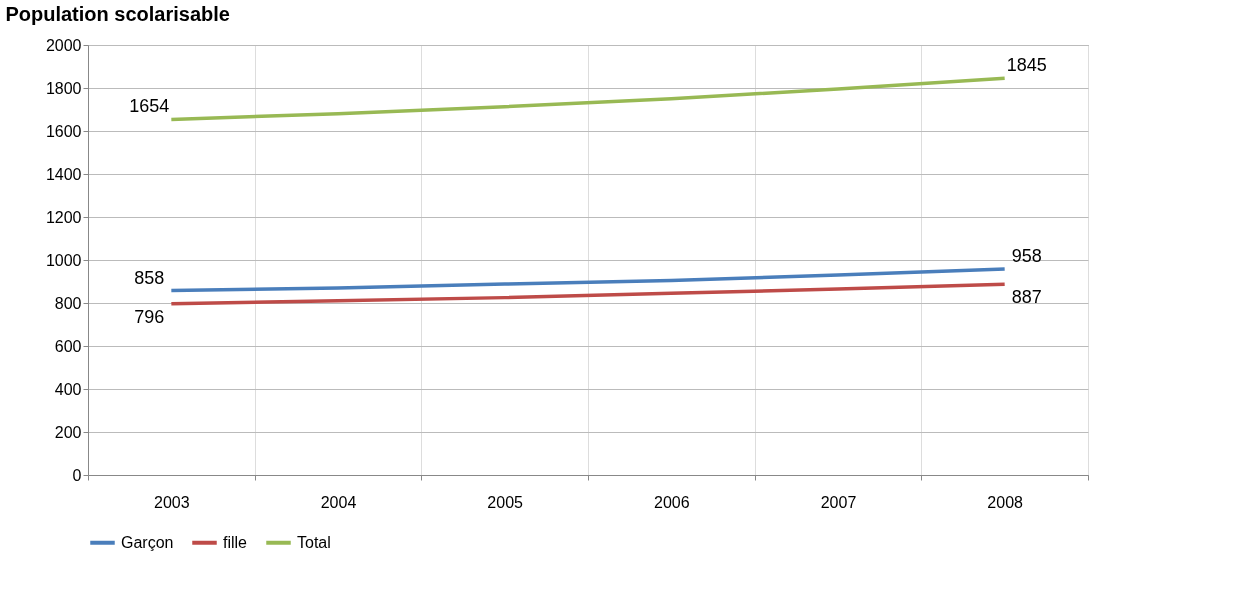  Describe the element at coordinates (1026, 65) in the screenshot. I see `data-label: 1845` at that location.